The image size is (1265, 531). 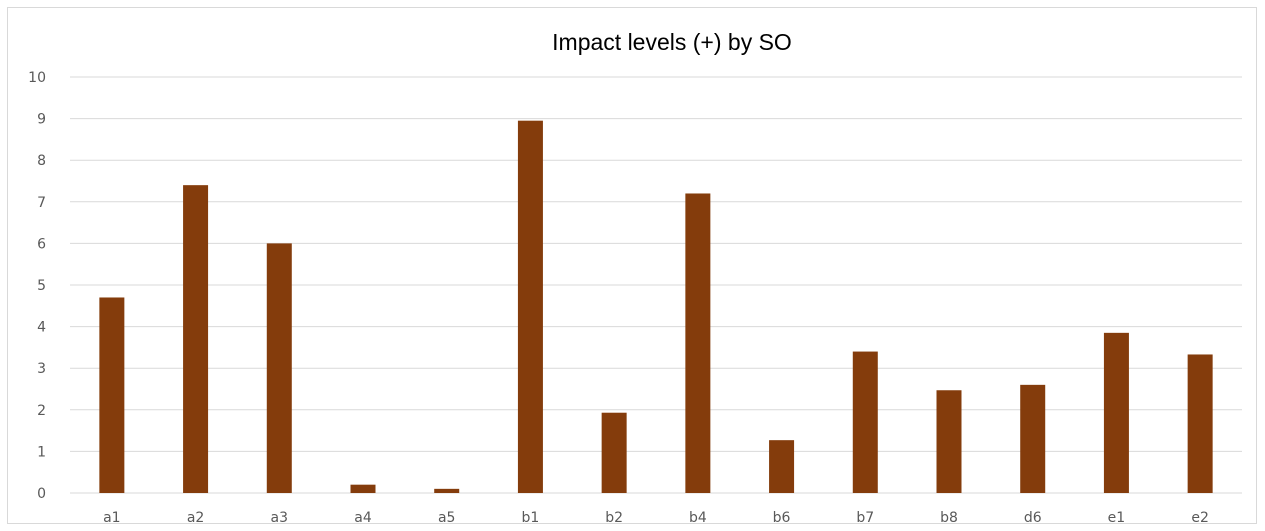 I want to click on x-tick-label-b1: b1, so click(x=531, y=518).